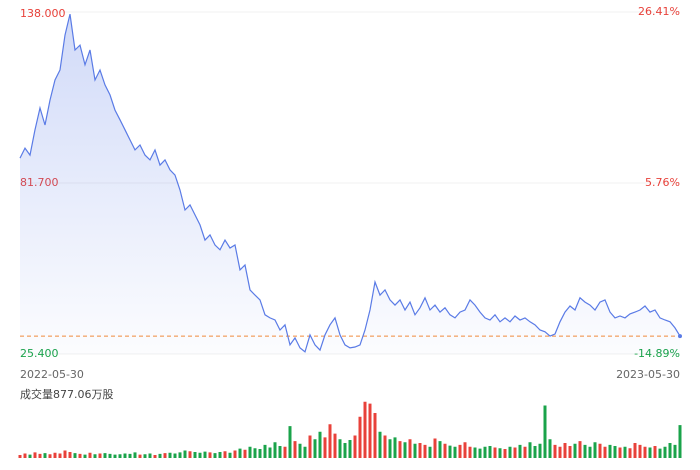  Describe the element at coordinates (43, 13) in the screenshot. I see `y-tick-label: 138.000` at that location.